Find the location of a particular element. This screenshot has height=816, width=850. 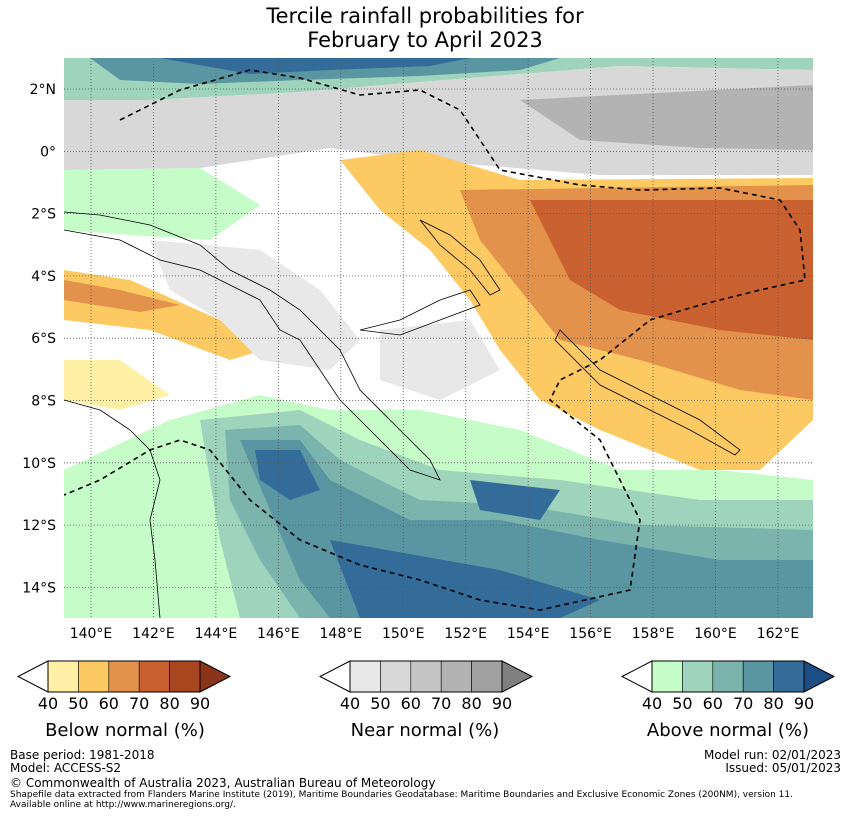

above-normal-south-80c is located at coordinates (465, 579).